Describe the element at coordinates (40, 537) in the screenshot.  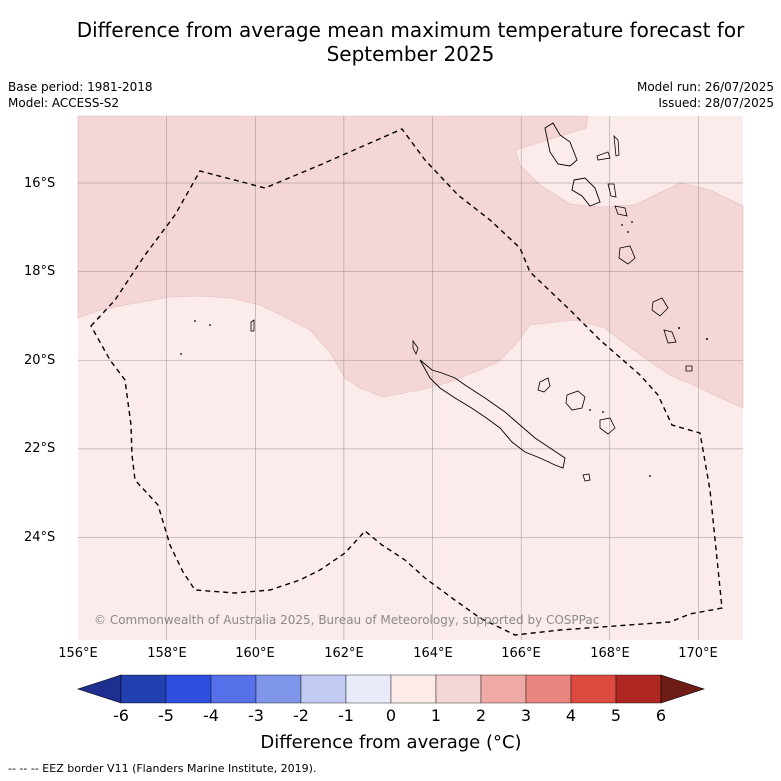
I see `lat-label-24S: 24°S` at that location.